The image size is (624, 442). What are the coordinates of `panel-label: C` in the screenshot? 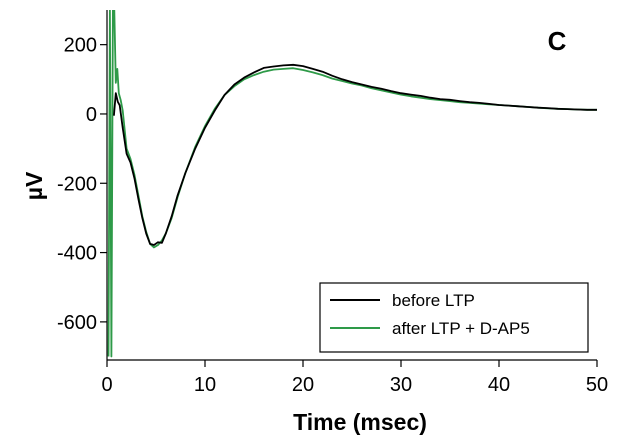 It's located at (557, 41).